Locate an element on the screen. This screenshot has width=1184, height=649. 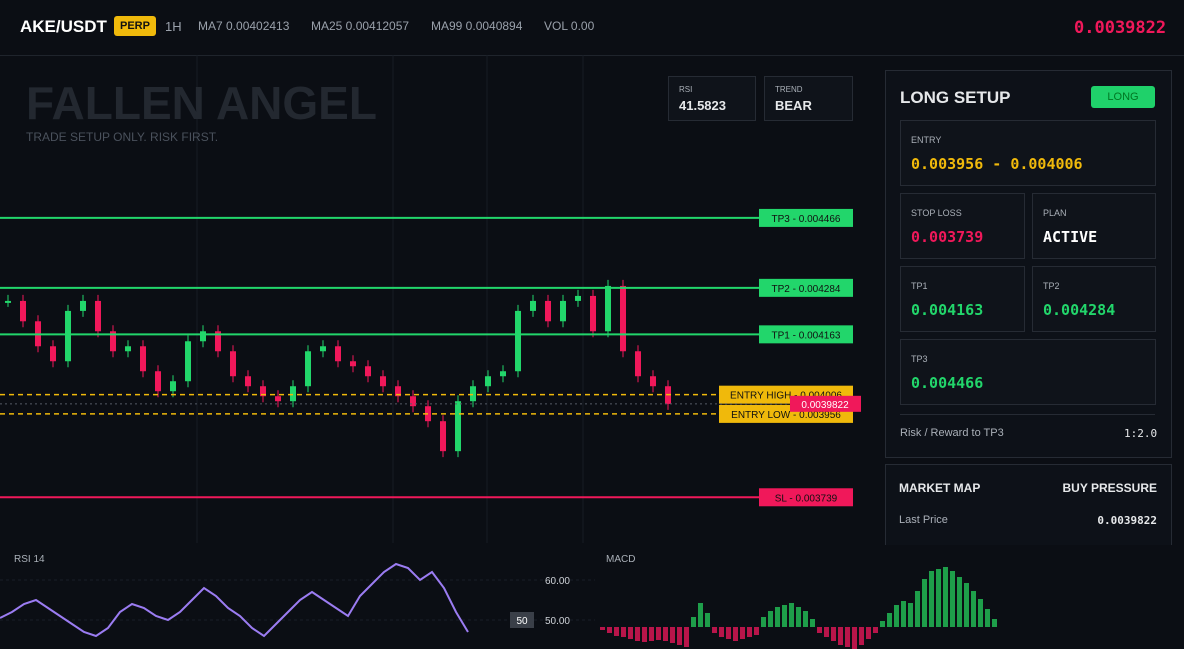
sl-box: STOP LOSS 0.003739 is located at coordinates (962, 226).